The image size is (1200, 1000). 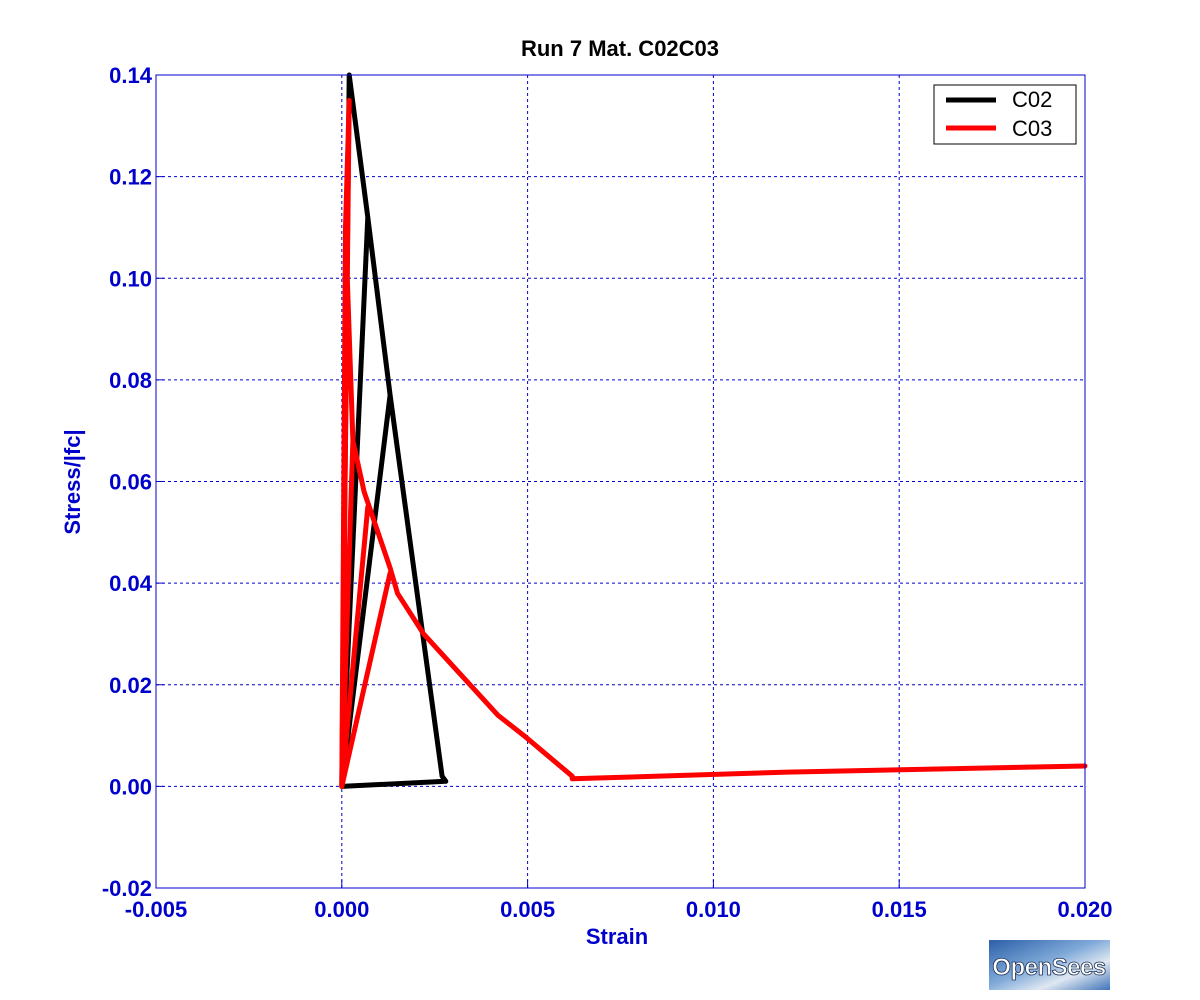 I want to click on y-tick-label: 0.06, so click(x=130, y=482).